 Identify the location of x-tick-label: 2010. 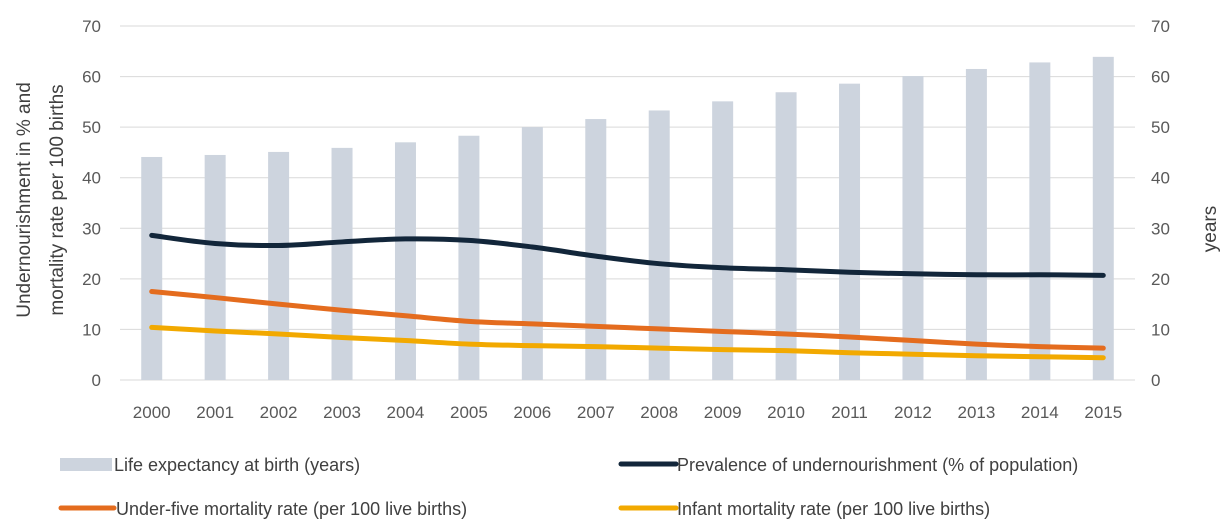
(786, 412).